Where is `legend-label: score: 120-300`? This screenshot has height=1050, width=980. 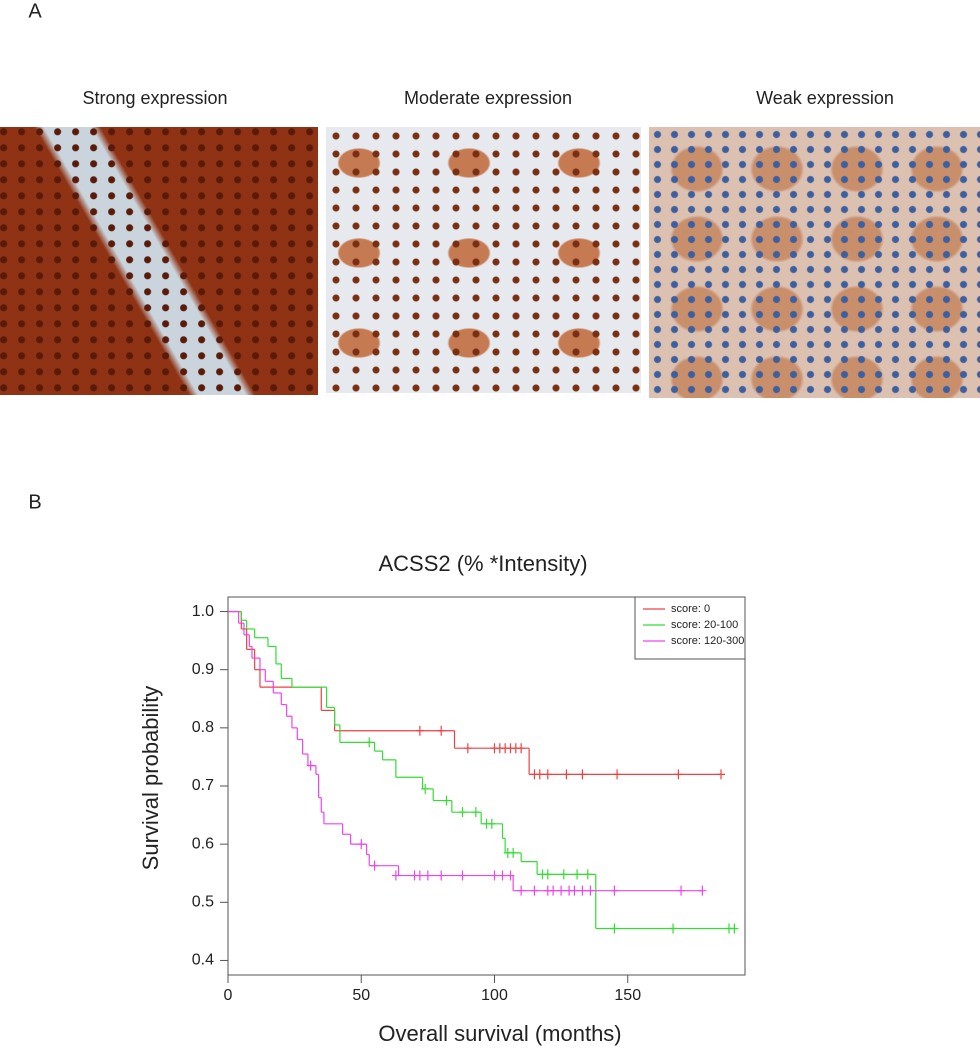 legend-label: score: 120-300 is located at coordinates (707, 641).